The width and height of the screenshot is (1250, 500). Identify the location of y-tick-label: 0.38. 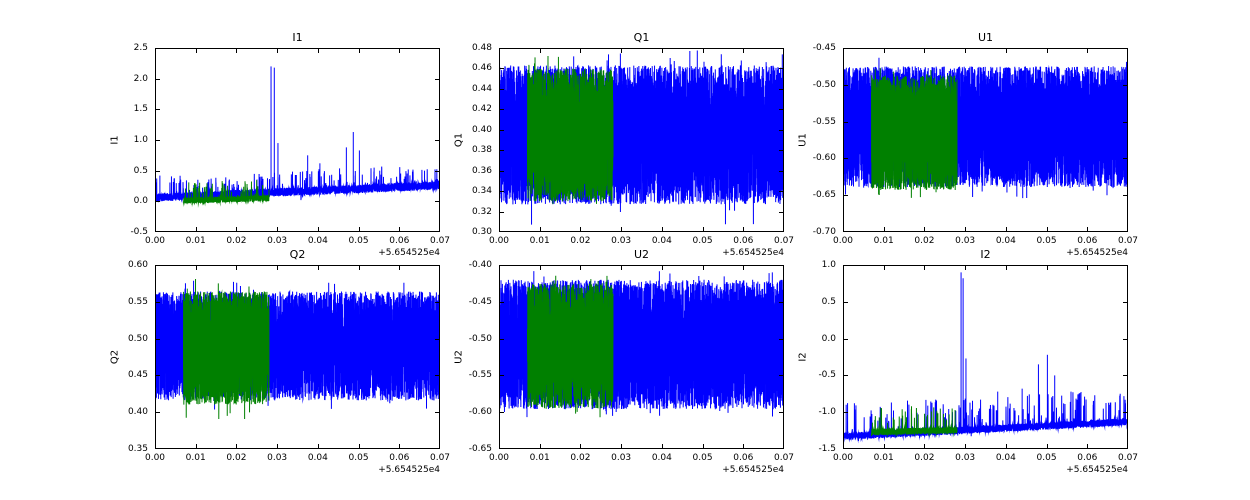
(481, 150).